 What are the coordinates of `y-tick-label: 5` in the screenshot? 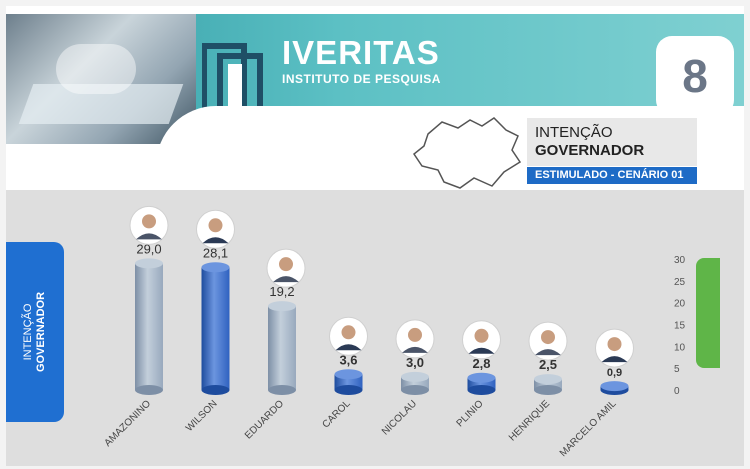 It's located at (677, 369).